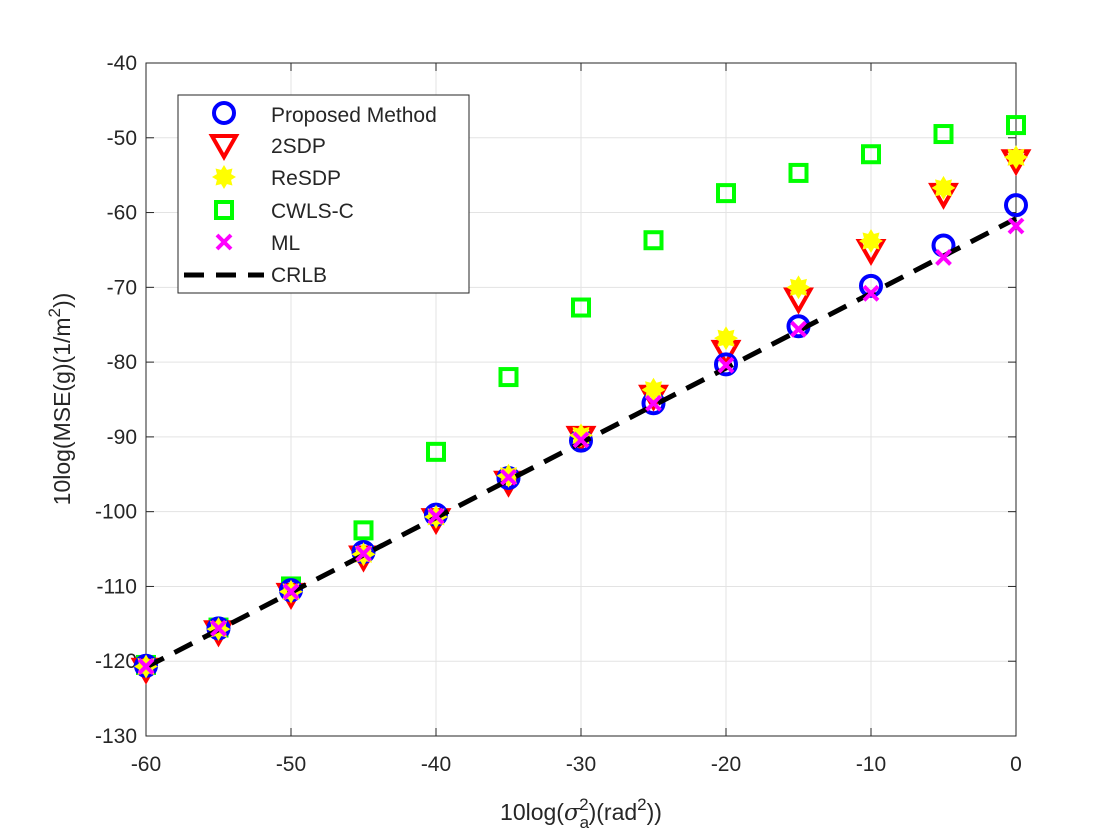 Image resolution: width=1120 pixels, height=840 pixels. Describe the element at coordinates (122, 287) in the screenshot. I see `y-tick-label: -70` at that location.